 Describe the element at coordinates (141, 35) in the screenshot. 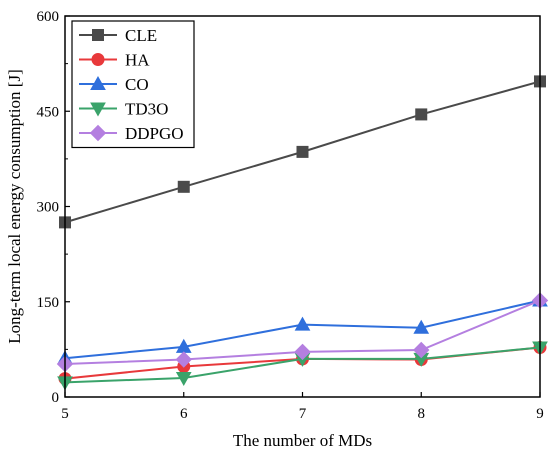

I see `legend-label: CLE` at that location.